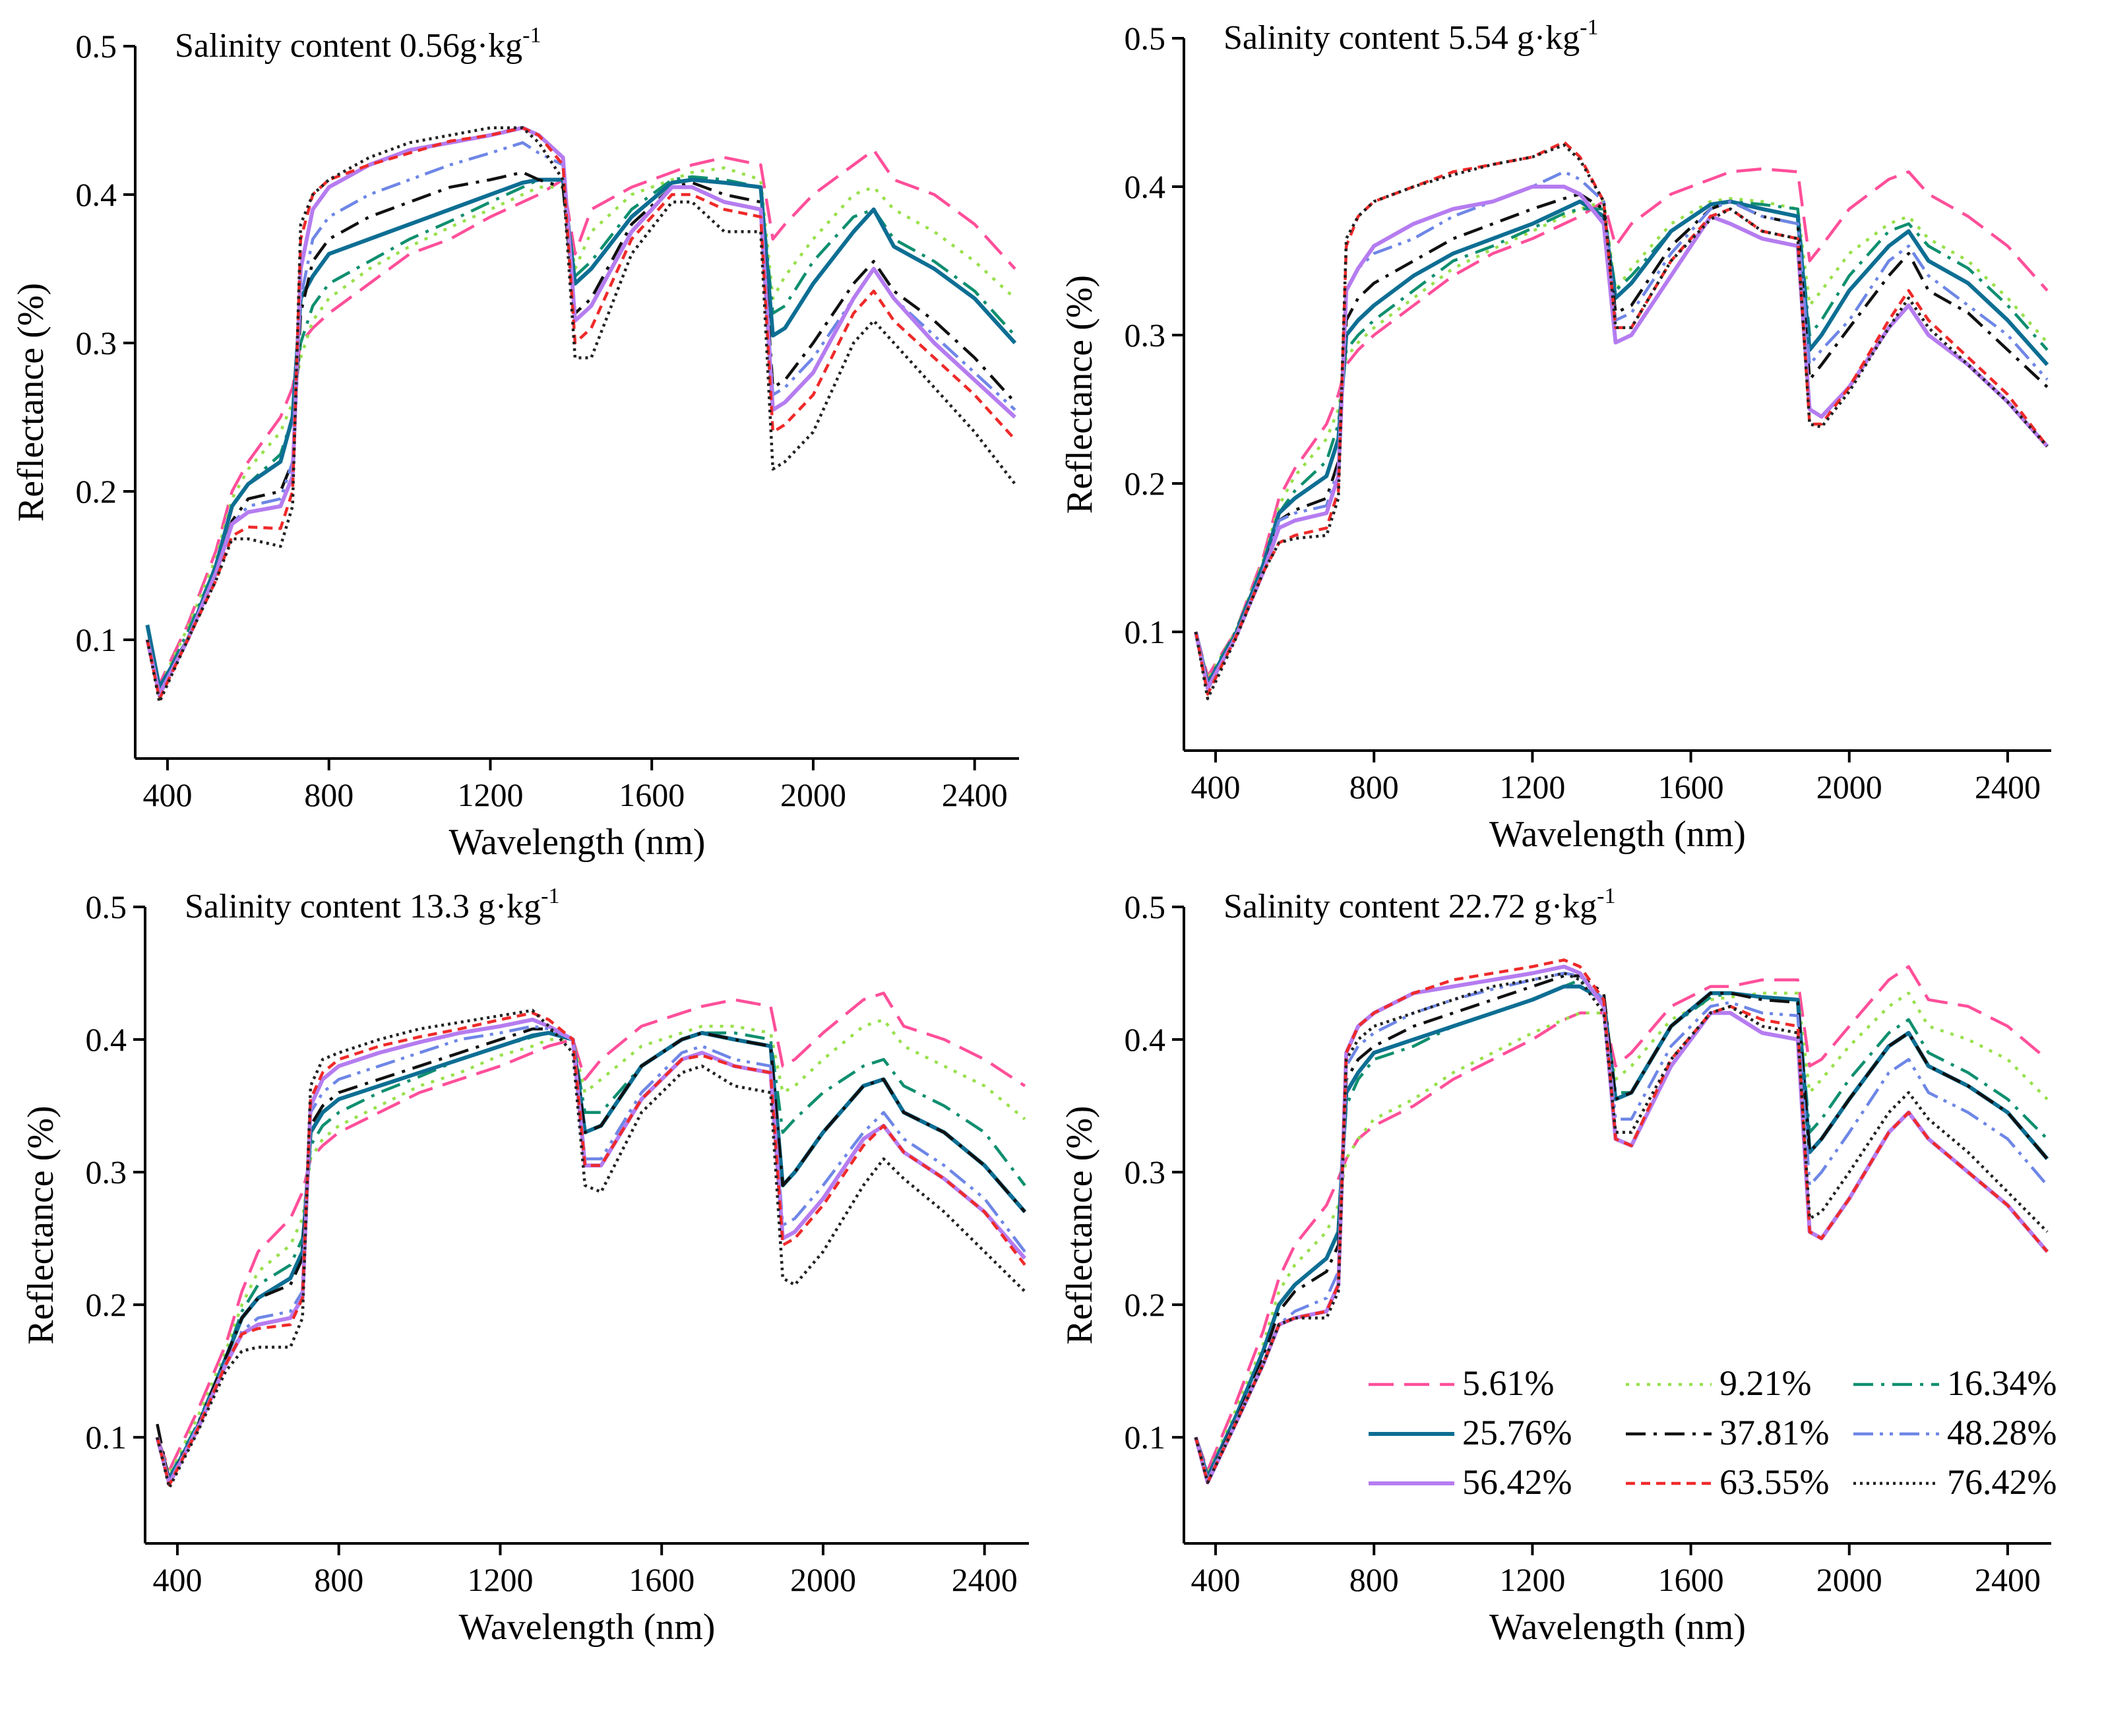  I want to click on panel-title: Salinity content 5.54 g·kg-1, so click(1411, 36).